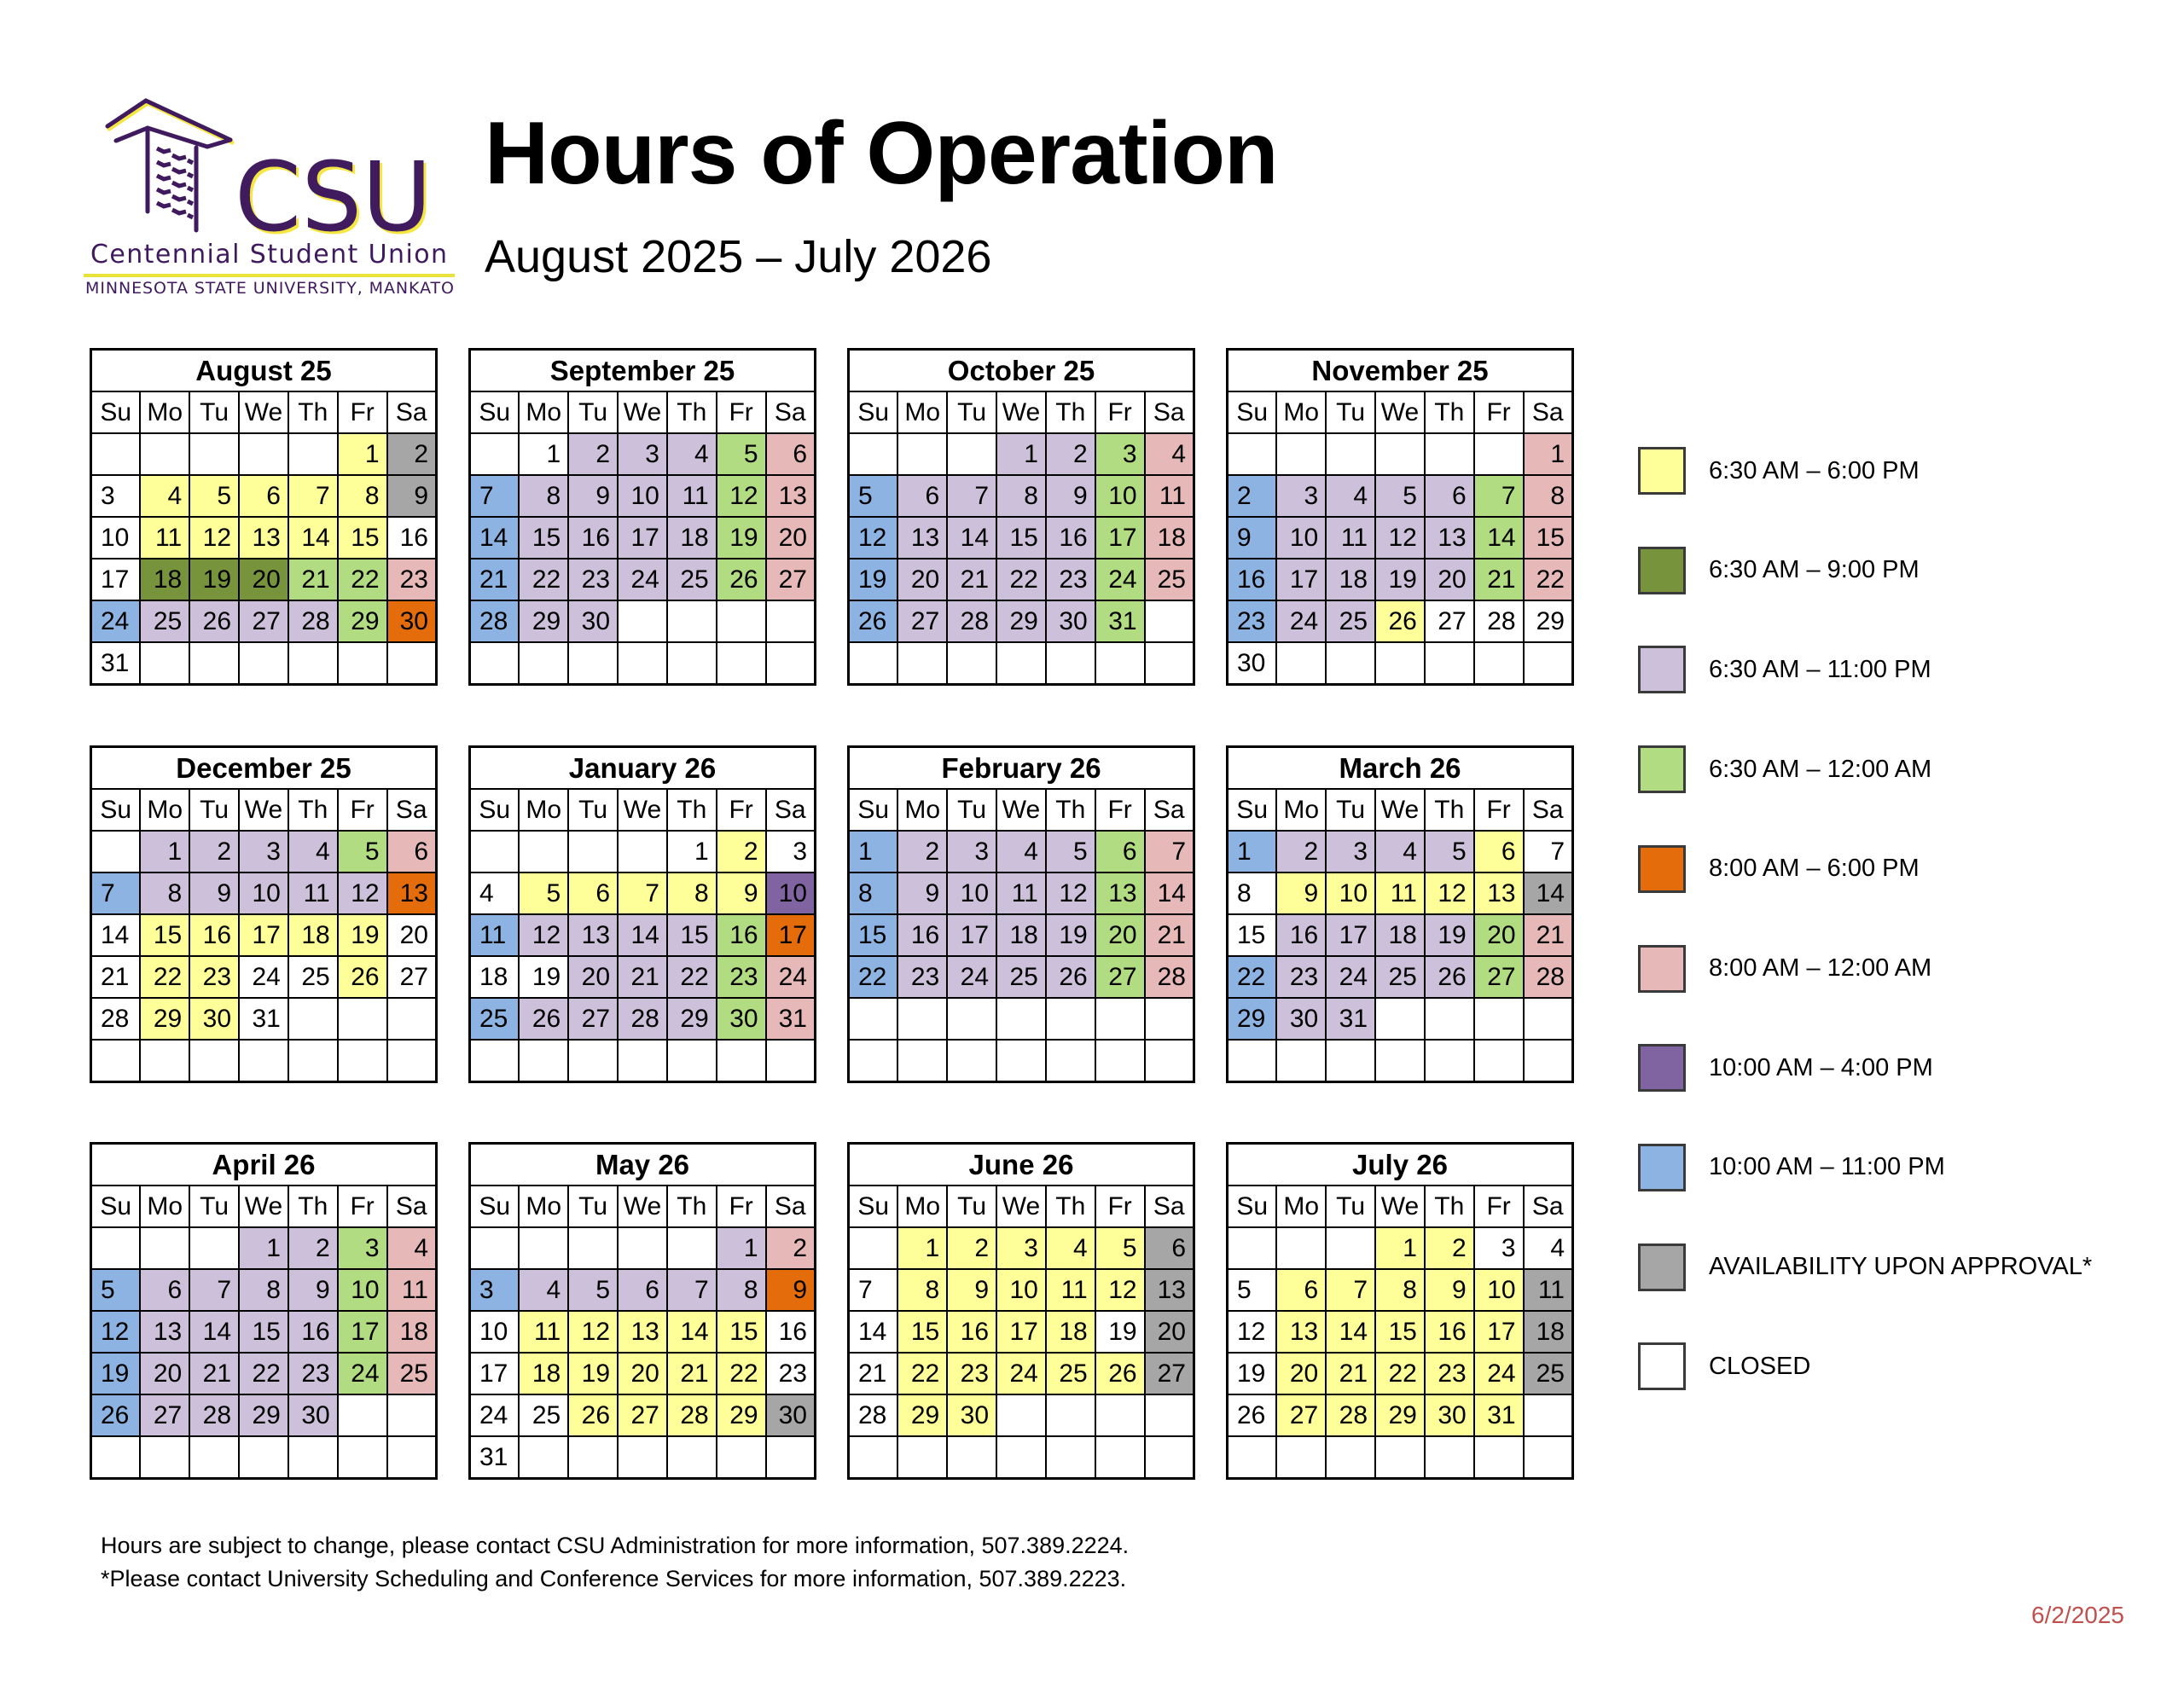 This screenshot has width=2184, height=1687. I want to click on legend-item: 6:30 AM – 9:00 PM, so click(1779, 570).